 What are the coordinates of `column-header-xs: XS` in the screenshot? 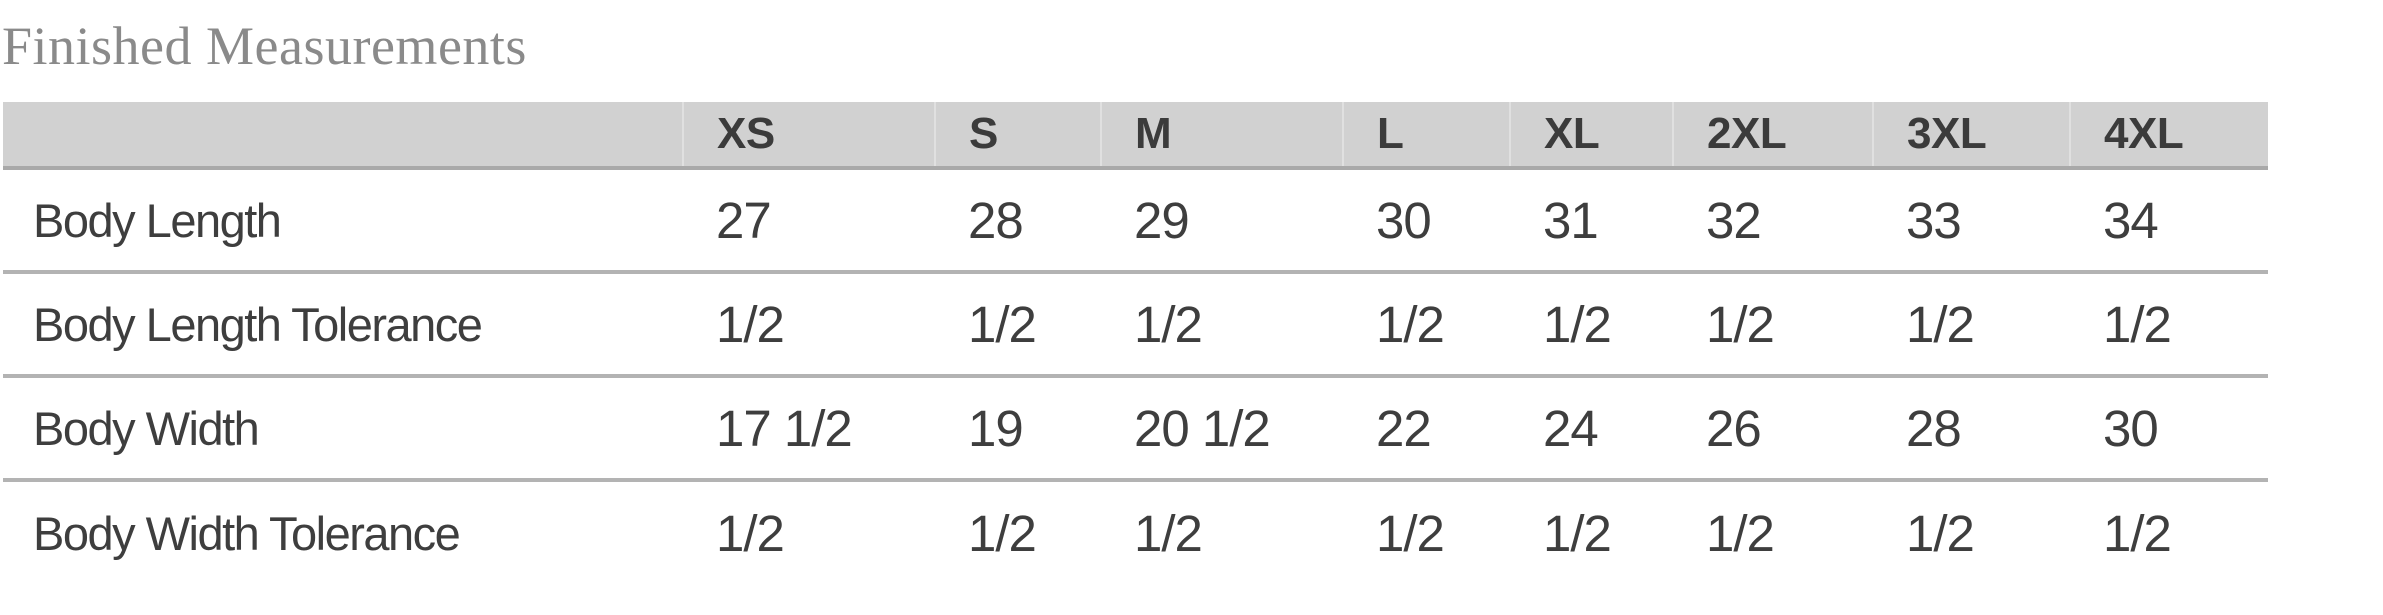 It's located at (808, 136).